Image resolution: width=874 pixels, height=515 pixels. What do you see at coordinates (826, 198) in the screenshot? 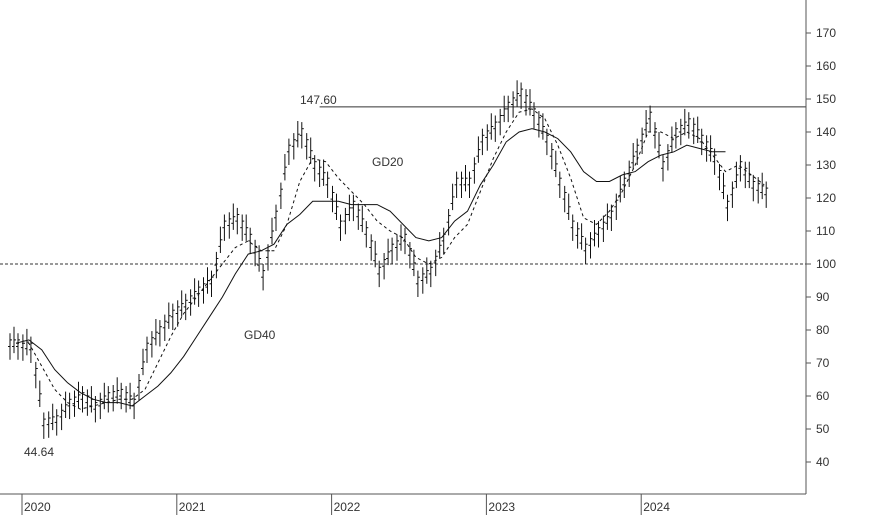
I see `y-tick-label: 120` at bounding box center [826, 198].